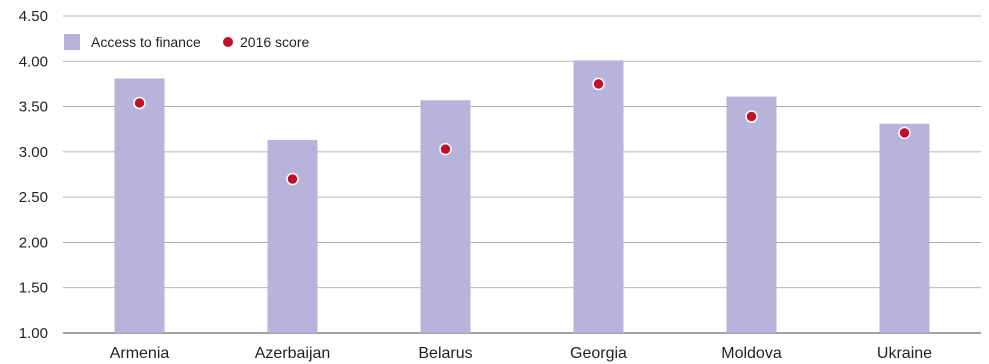  What do you see at coordinates (33, 197) in the screenshot?
I see `y-tick-label: 2.50` at bounding box center [33, 197].